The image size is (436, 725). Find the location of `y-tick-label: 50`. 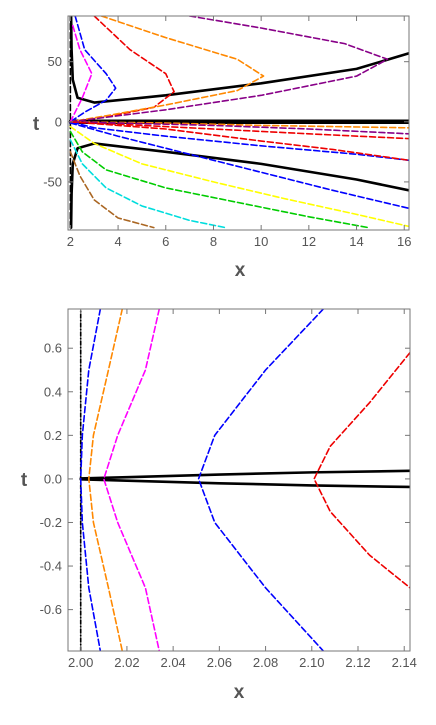

y-tick-label: 50 is located at coordinates (55, 61).